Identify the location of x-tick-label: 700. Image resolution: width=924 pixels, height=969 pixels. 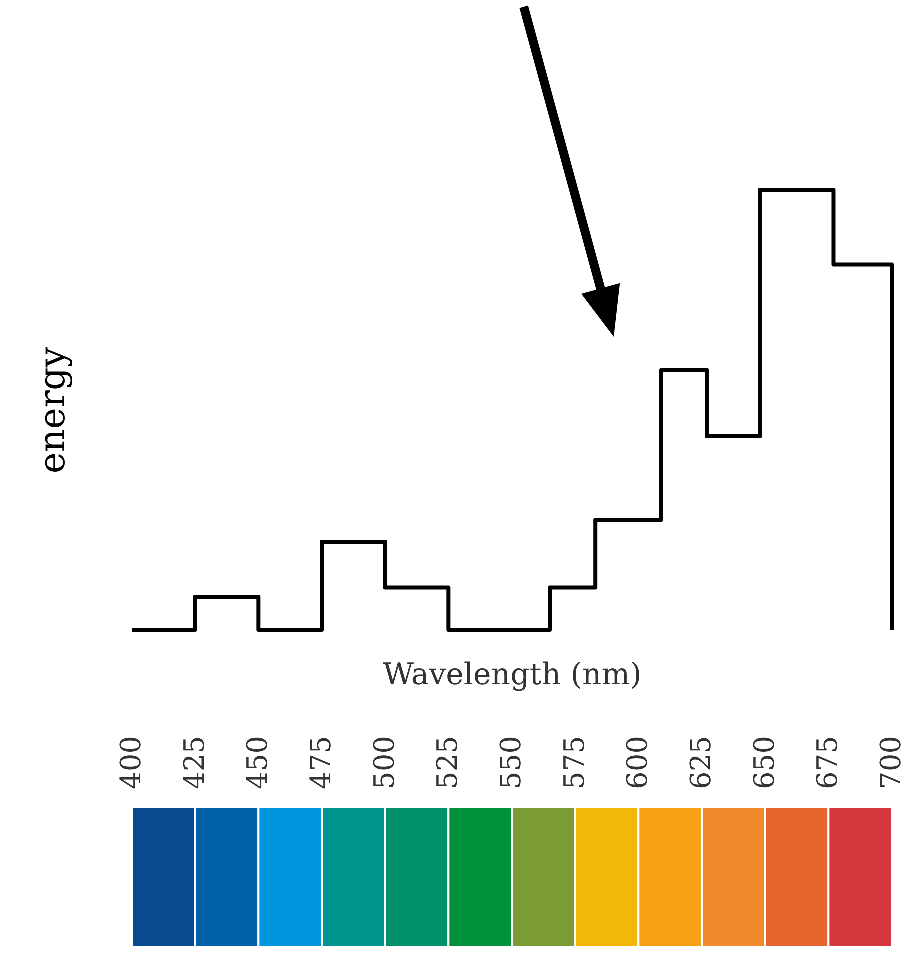
(891, 763).